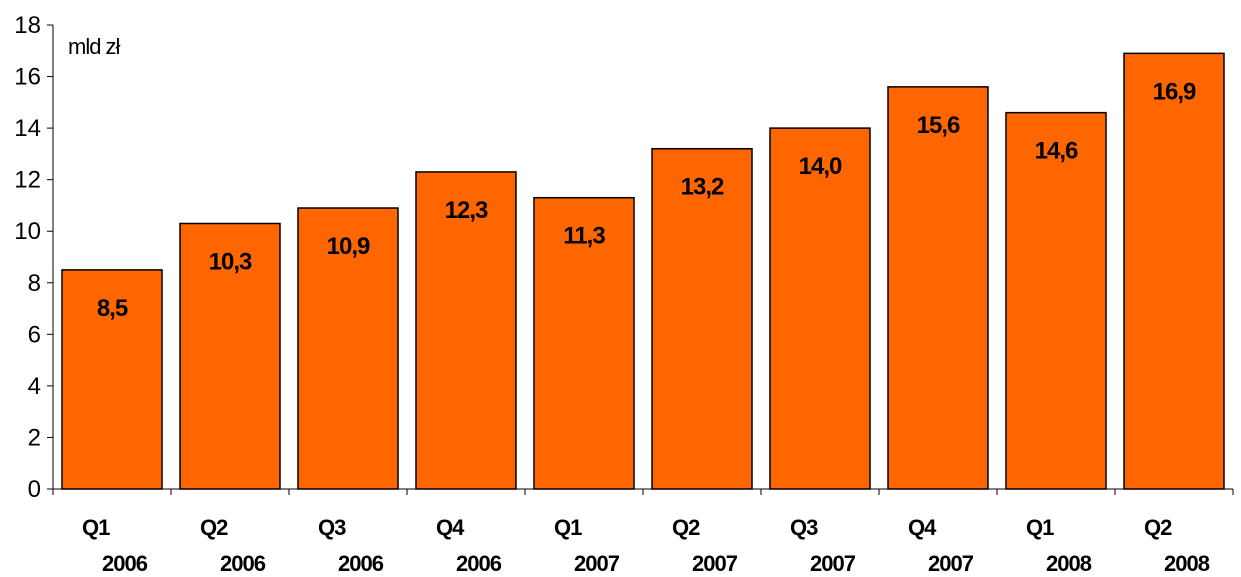 The height and width of the screenshot is (577, 1241). Describe the element at coordinates (27, 25) in the screenshot. I see `y-tick-label: 18` at that location.